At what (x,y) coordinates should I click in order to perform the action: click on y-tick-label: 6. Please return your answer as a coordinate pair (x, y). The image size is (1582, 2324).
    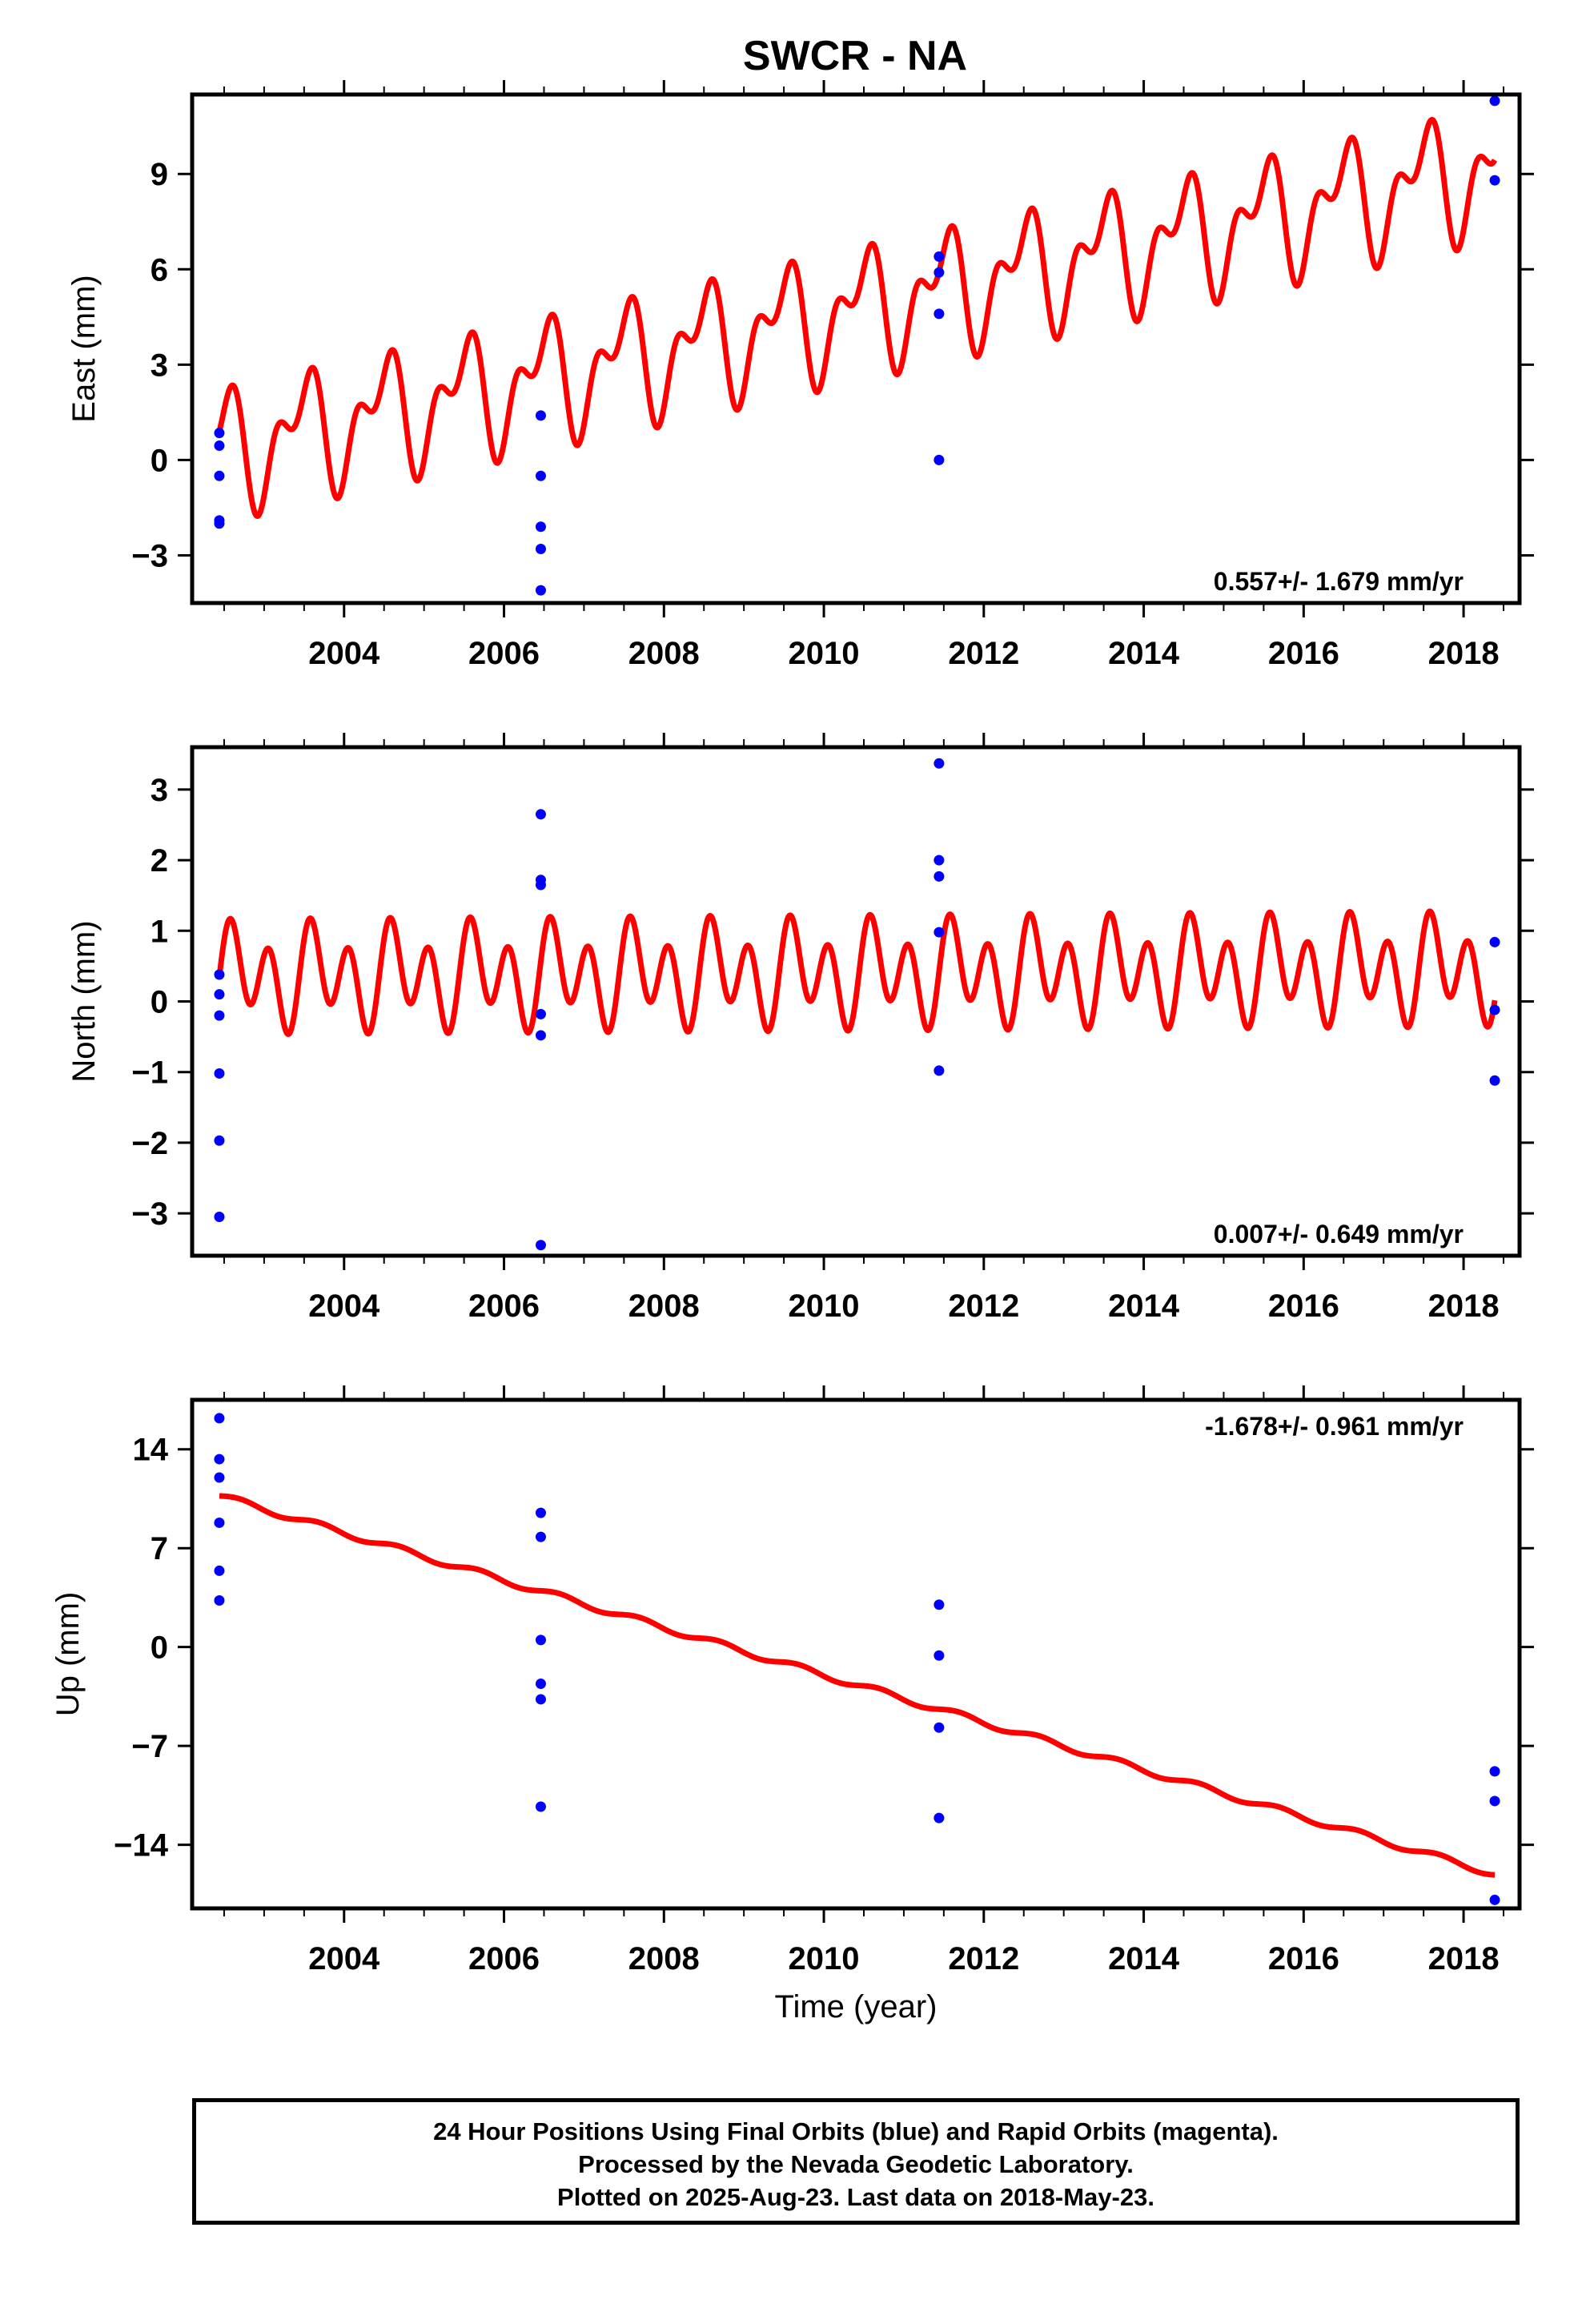
    Looking at the image, I should click on (159, 269).